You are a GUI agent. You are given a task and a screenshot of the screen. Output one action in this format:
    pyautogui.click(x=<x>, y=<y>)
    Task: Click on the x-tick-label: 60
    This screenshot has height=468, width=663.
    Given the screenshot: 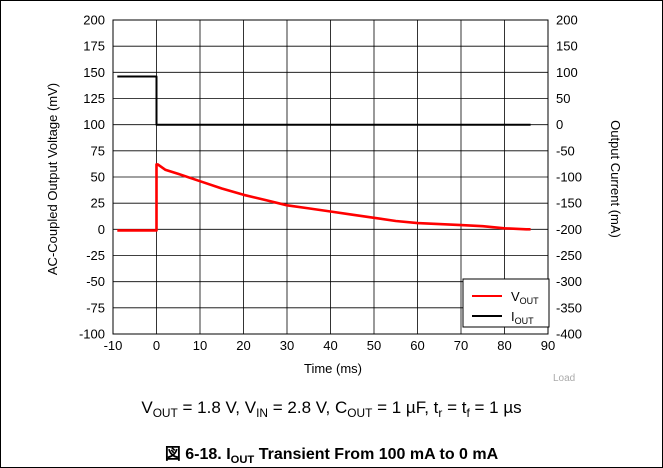 What is the action you would take?
    pyautogui.click(x=417, y=345)
    